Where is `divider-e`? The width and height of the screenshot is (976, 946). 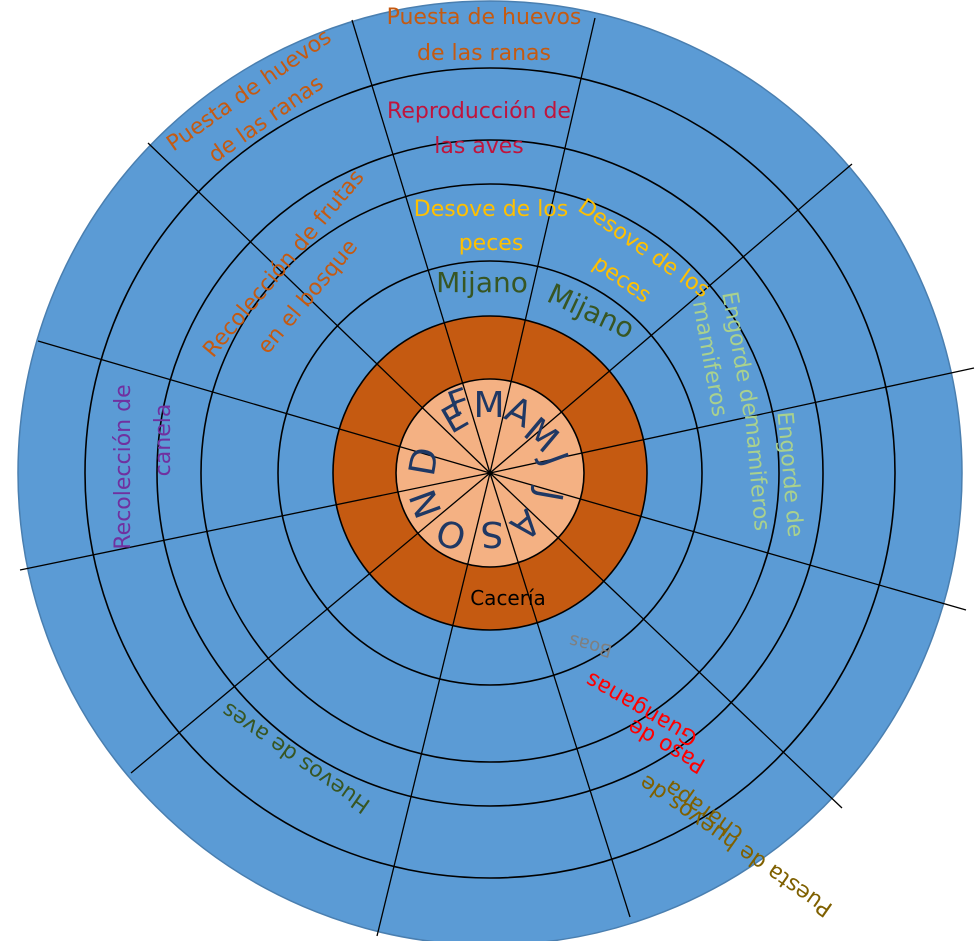 divider-e is located at coordinates (732, 420).